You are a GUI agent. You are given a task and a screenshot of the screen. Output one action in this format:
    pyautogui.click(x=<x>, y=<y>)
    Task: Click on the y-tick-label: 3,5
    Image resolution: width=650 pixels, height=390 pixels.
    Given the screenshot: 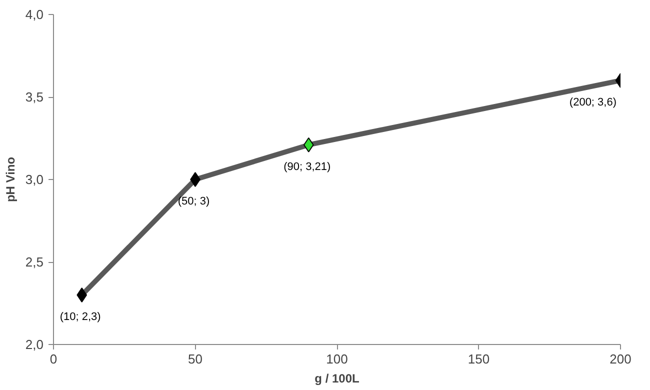 What is the action you would take?
    pyautogui.click(x=34, y=97)
    